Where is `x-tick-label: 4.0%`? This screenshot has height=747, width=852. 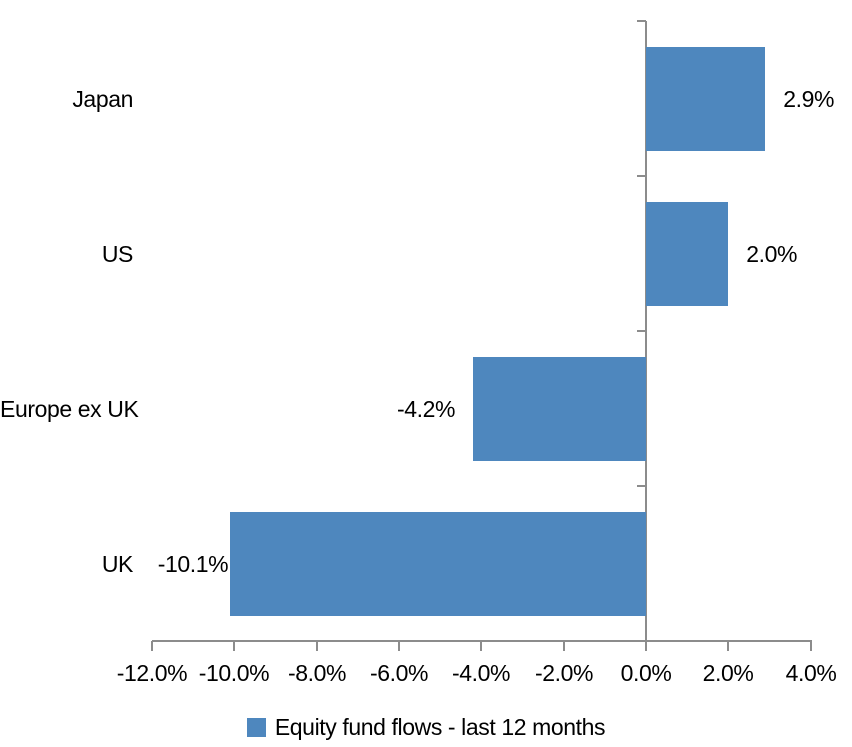
x-tick-label: 4.0% is located at coordinates (811, 673).